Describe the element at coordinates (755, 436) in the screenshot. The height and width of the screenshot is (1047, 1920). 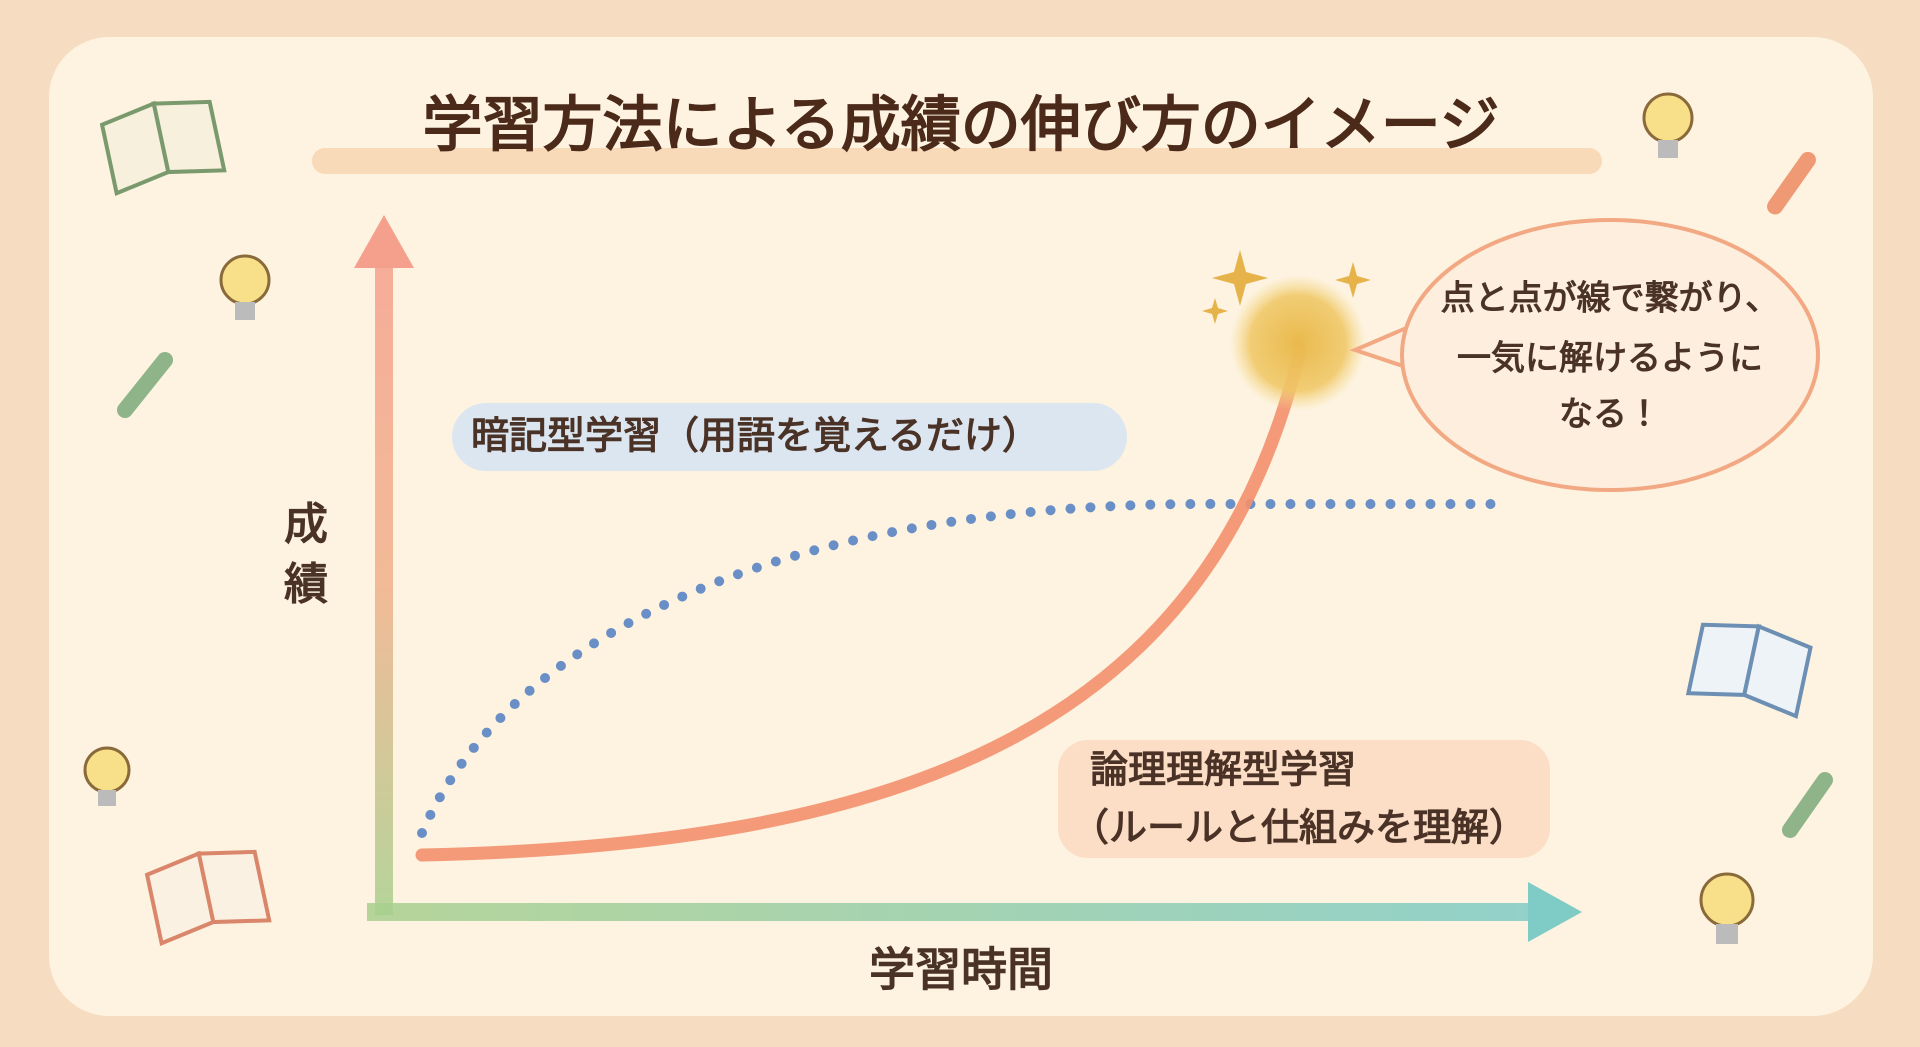
I see `curve-label: 暗記型学習（用語を覚えるだけ）` at that location.